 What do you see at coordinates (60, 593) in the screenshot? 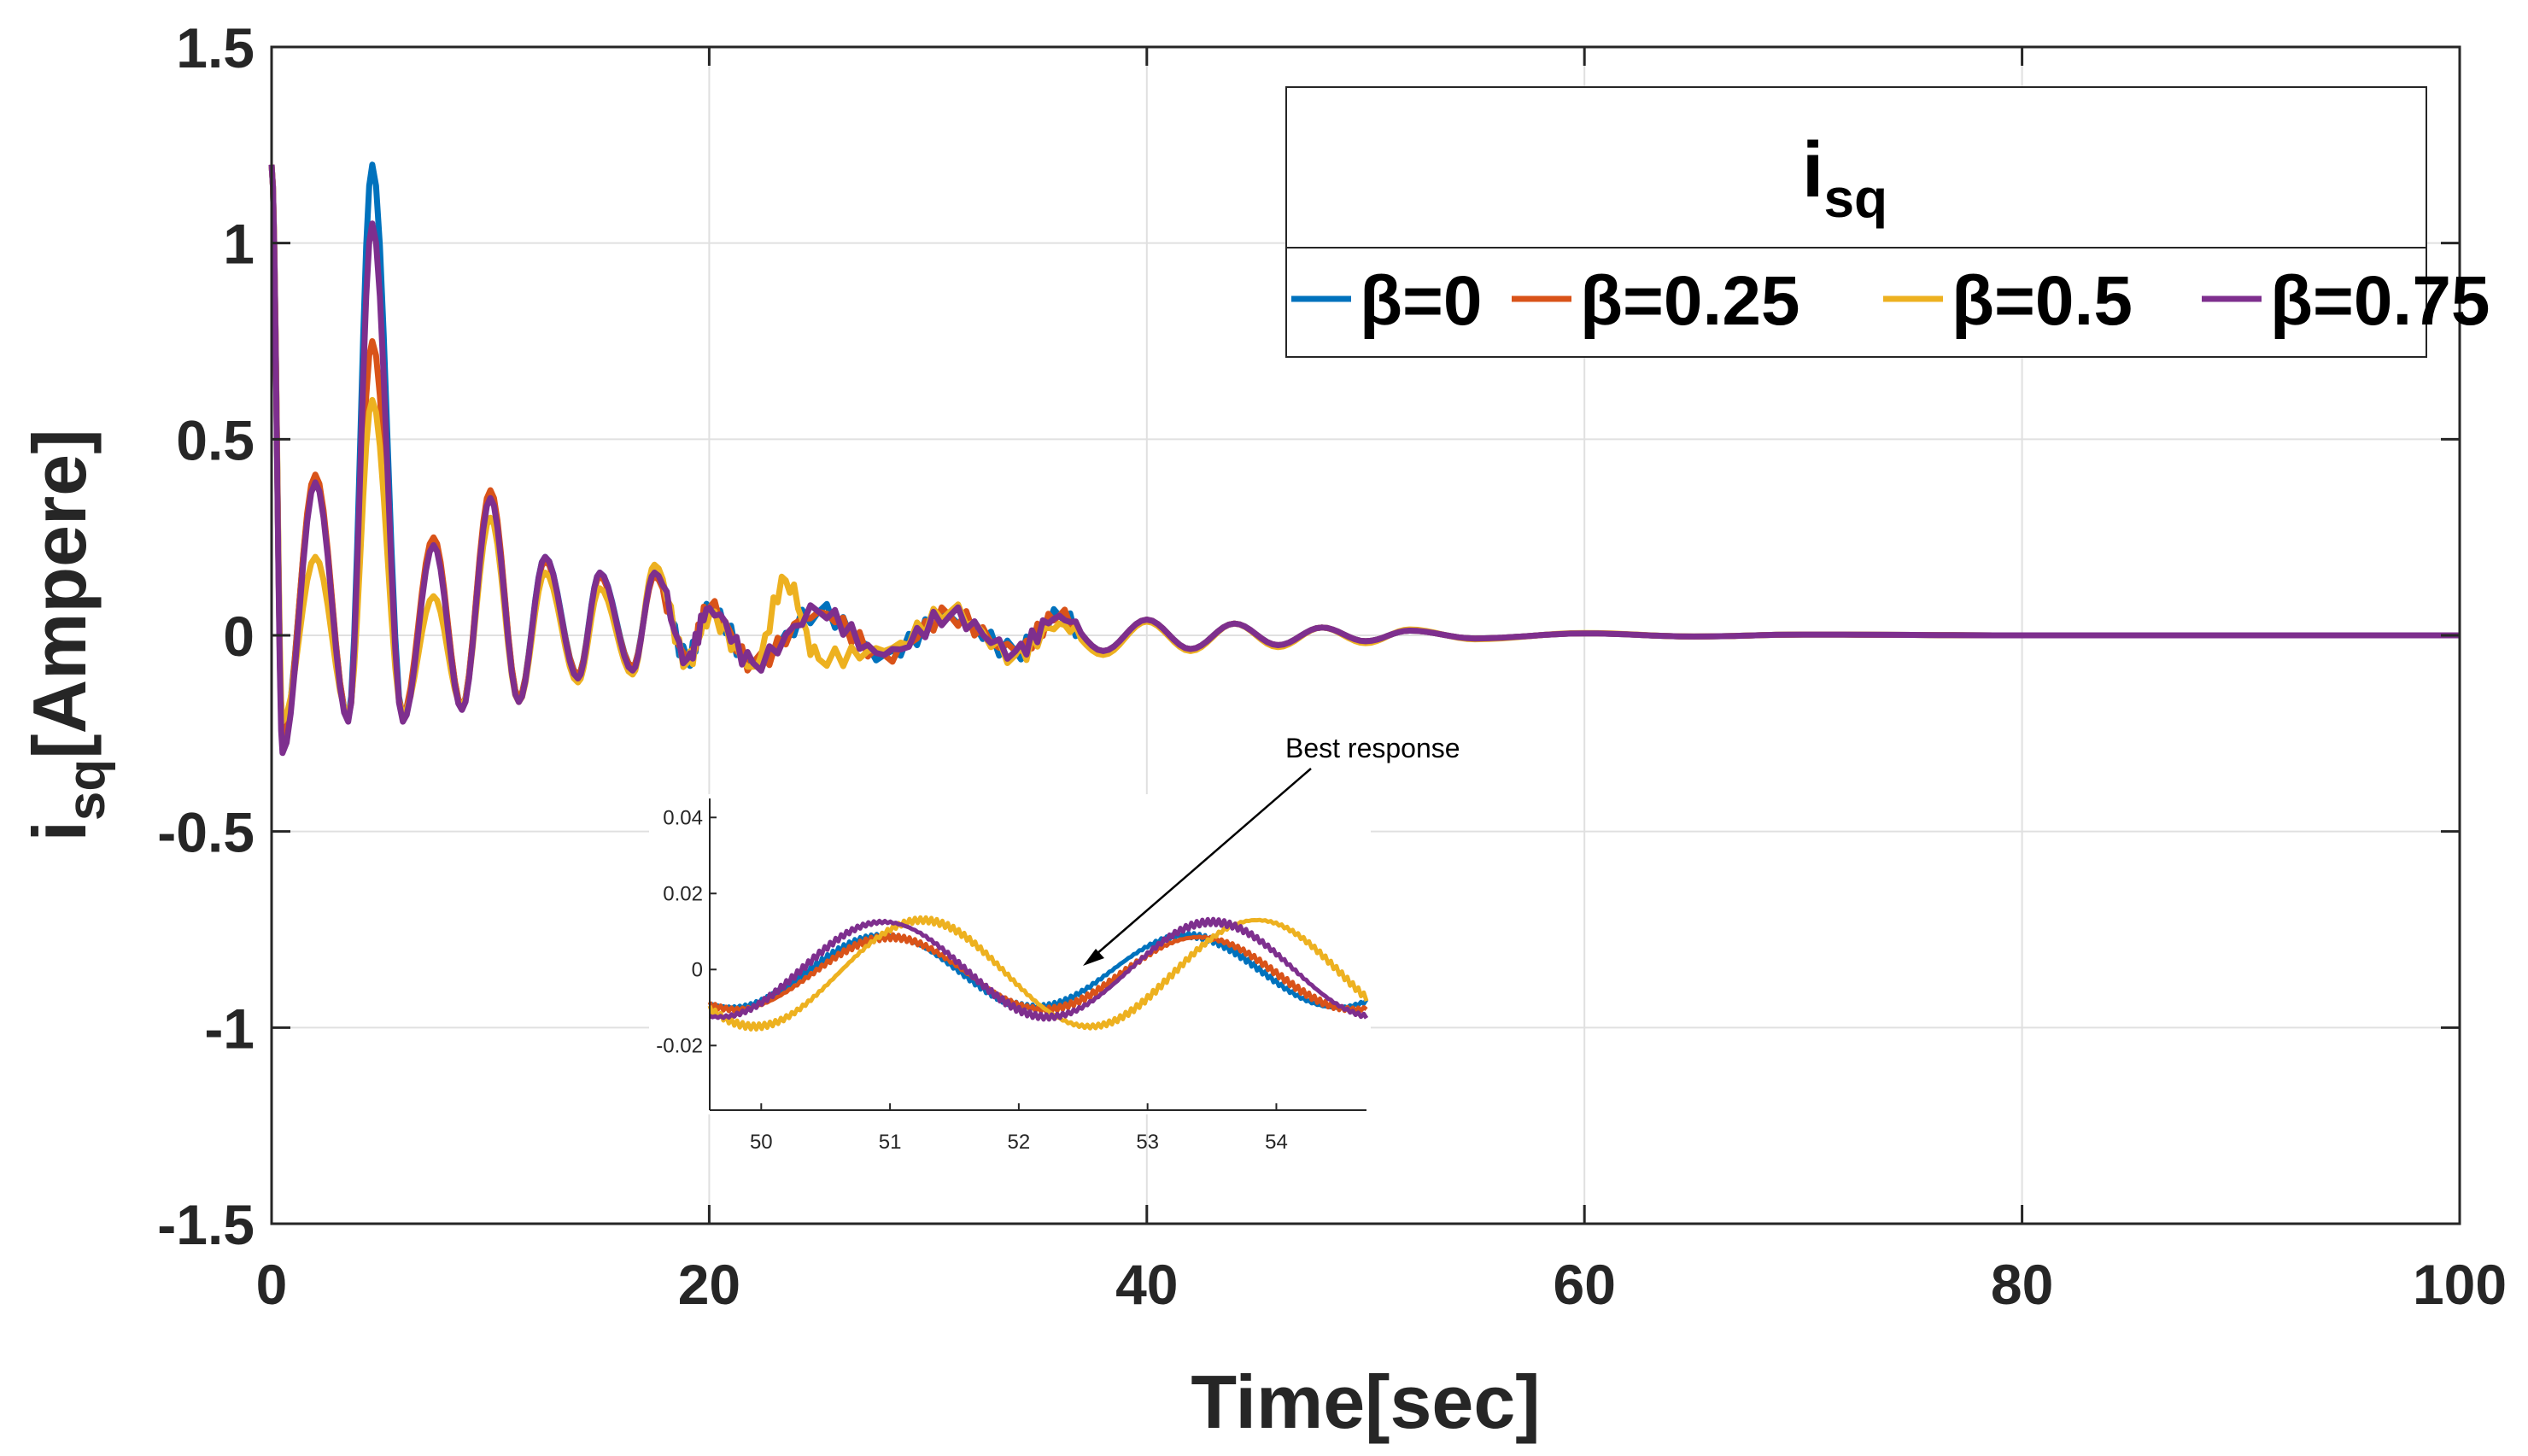
I see `y-axis-title-suffix: [Ampere]` at bounding box center [60, 593].